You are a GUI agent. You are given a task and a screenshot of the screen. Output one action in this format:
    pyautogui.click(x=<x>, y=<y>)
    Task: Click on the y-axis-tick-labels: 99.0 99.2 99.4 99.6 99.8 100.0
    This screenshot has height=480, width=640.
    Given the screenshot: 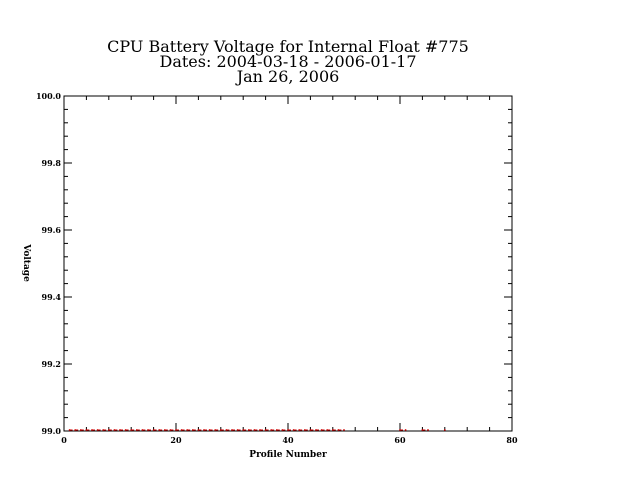 What is the action you would take?
    pyautogui.click(x=48, y=263)
    